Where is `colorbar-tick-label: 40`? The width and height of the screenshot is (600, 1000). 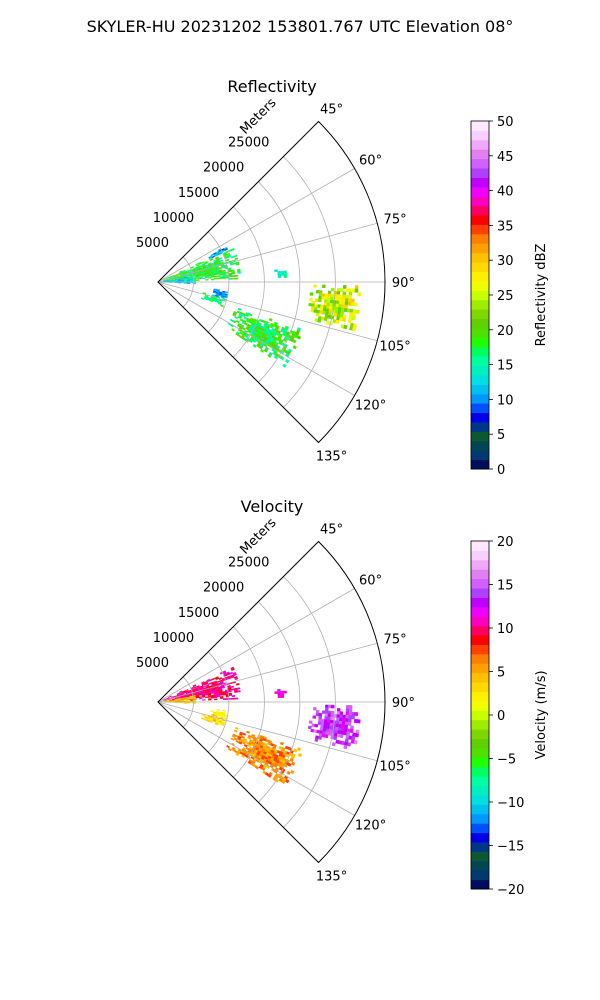
colorbar-tick-label: 40 is located at coordinates (505, 192).